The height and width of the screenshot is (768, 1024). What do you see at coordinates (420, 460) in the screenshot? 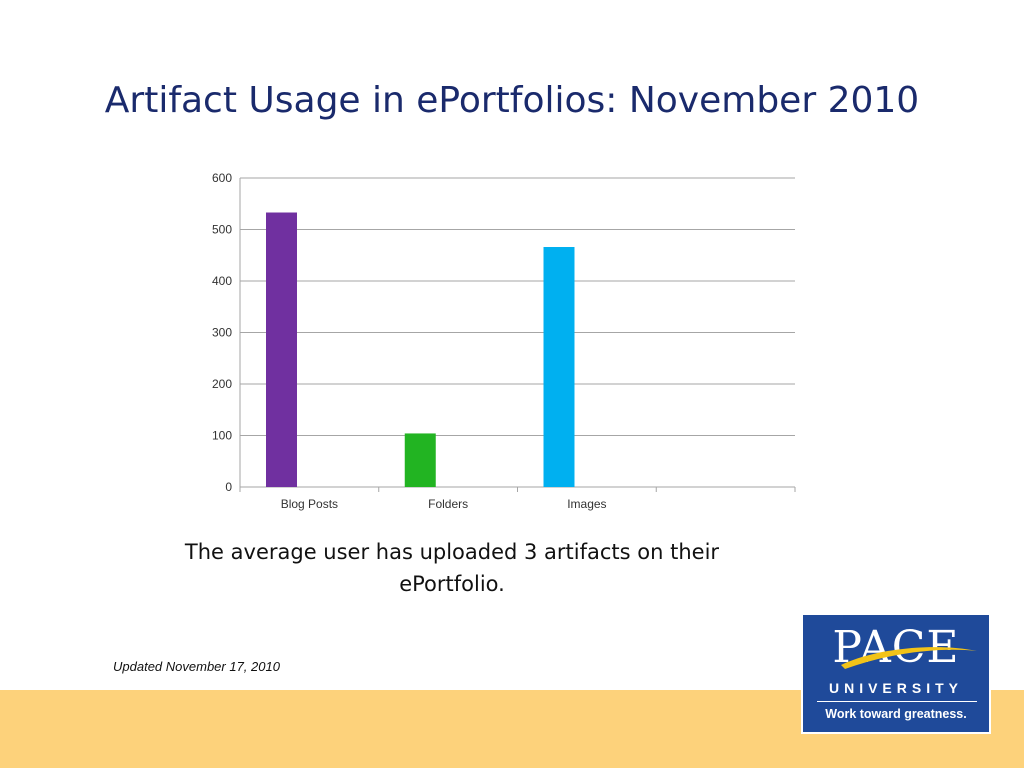
I see `bar-folders` at bounding box center [420, 460].